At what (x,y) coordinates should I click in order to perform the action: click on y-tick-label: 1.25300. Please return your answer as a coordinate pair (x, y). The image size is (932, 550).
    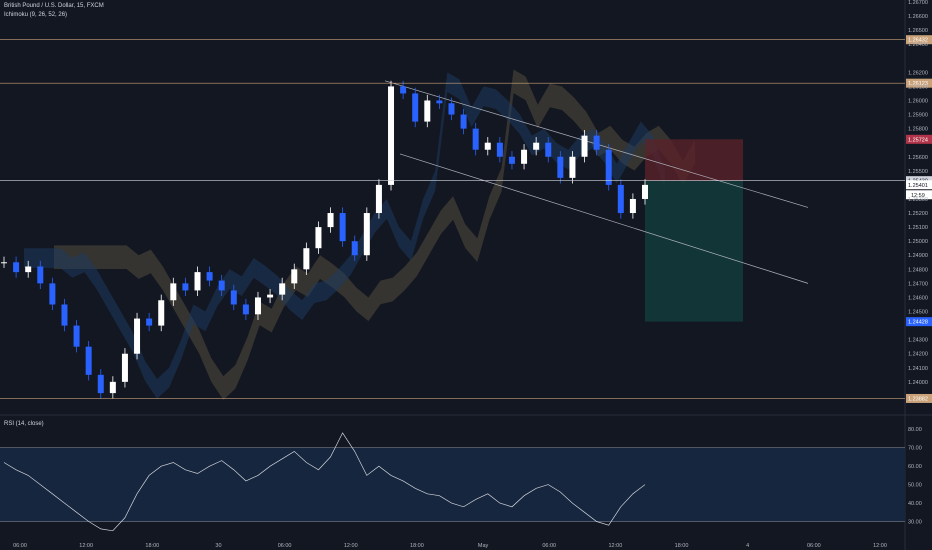
    Looking at the image, I should click on (918, 200).